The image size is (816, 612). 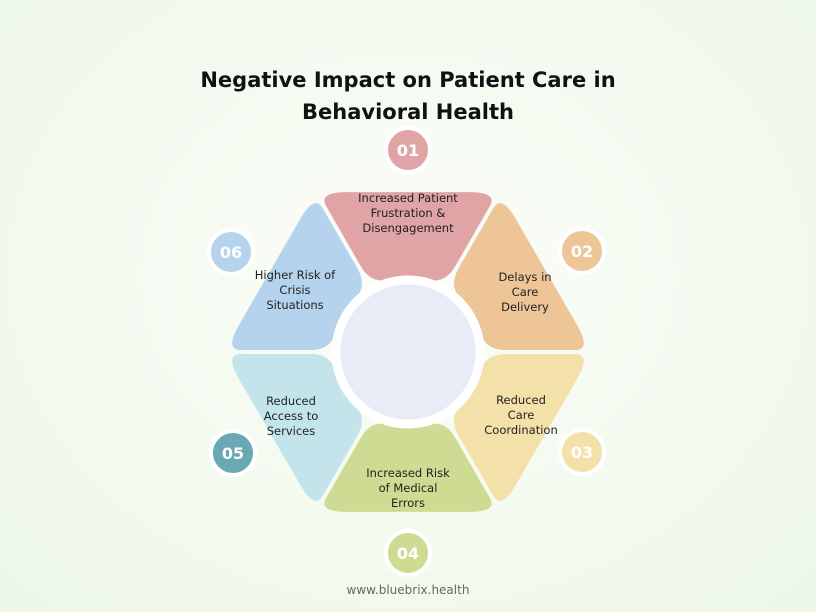 I want to click on badge-04-number: 04, so click(x=408, y=553).